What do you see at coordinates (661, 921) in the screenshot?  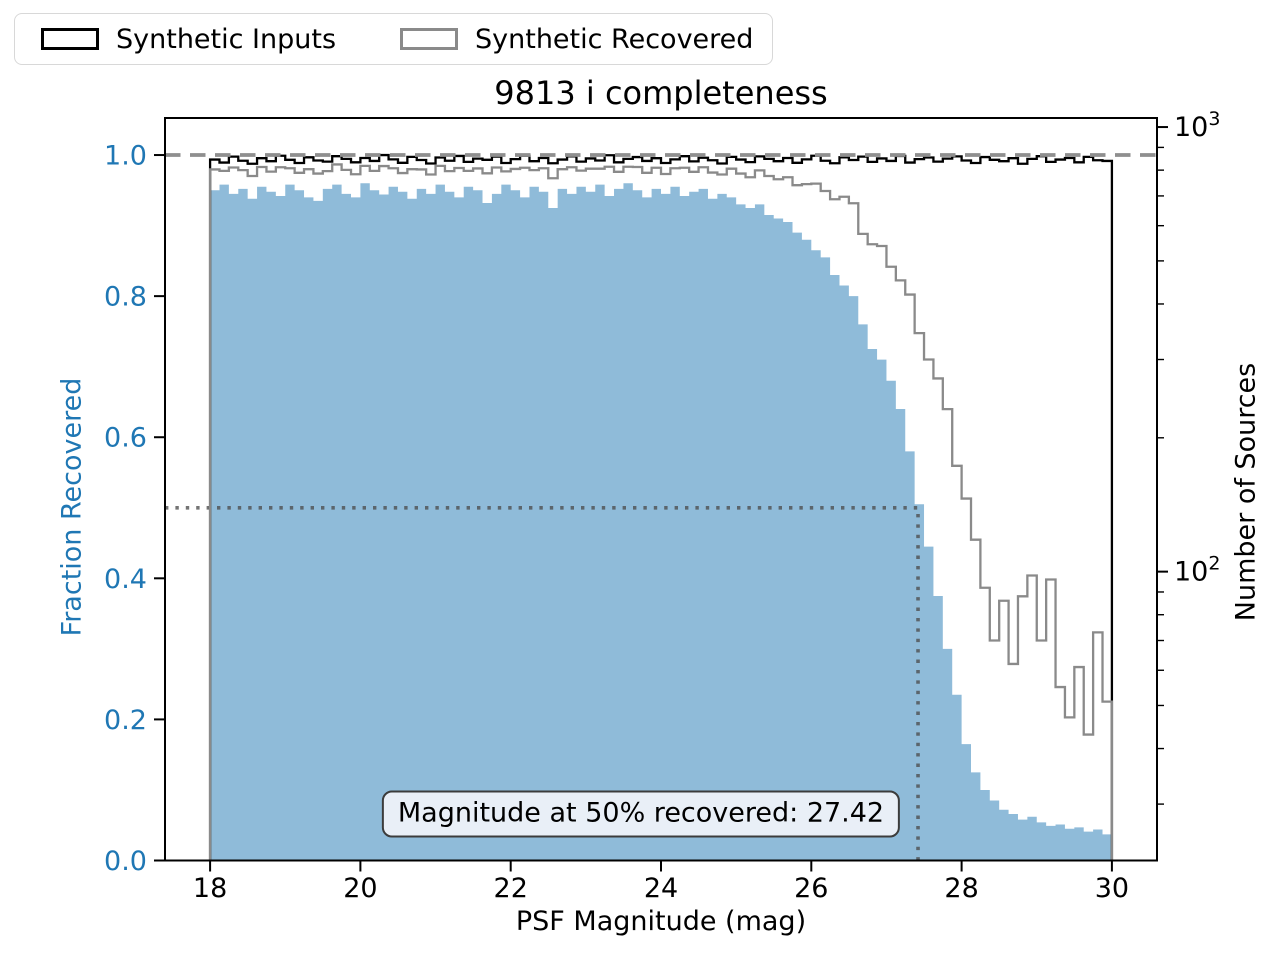 I see `x-axis-label: PSF Magnitude (mag)` at bounding box center [661, 921].